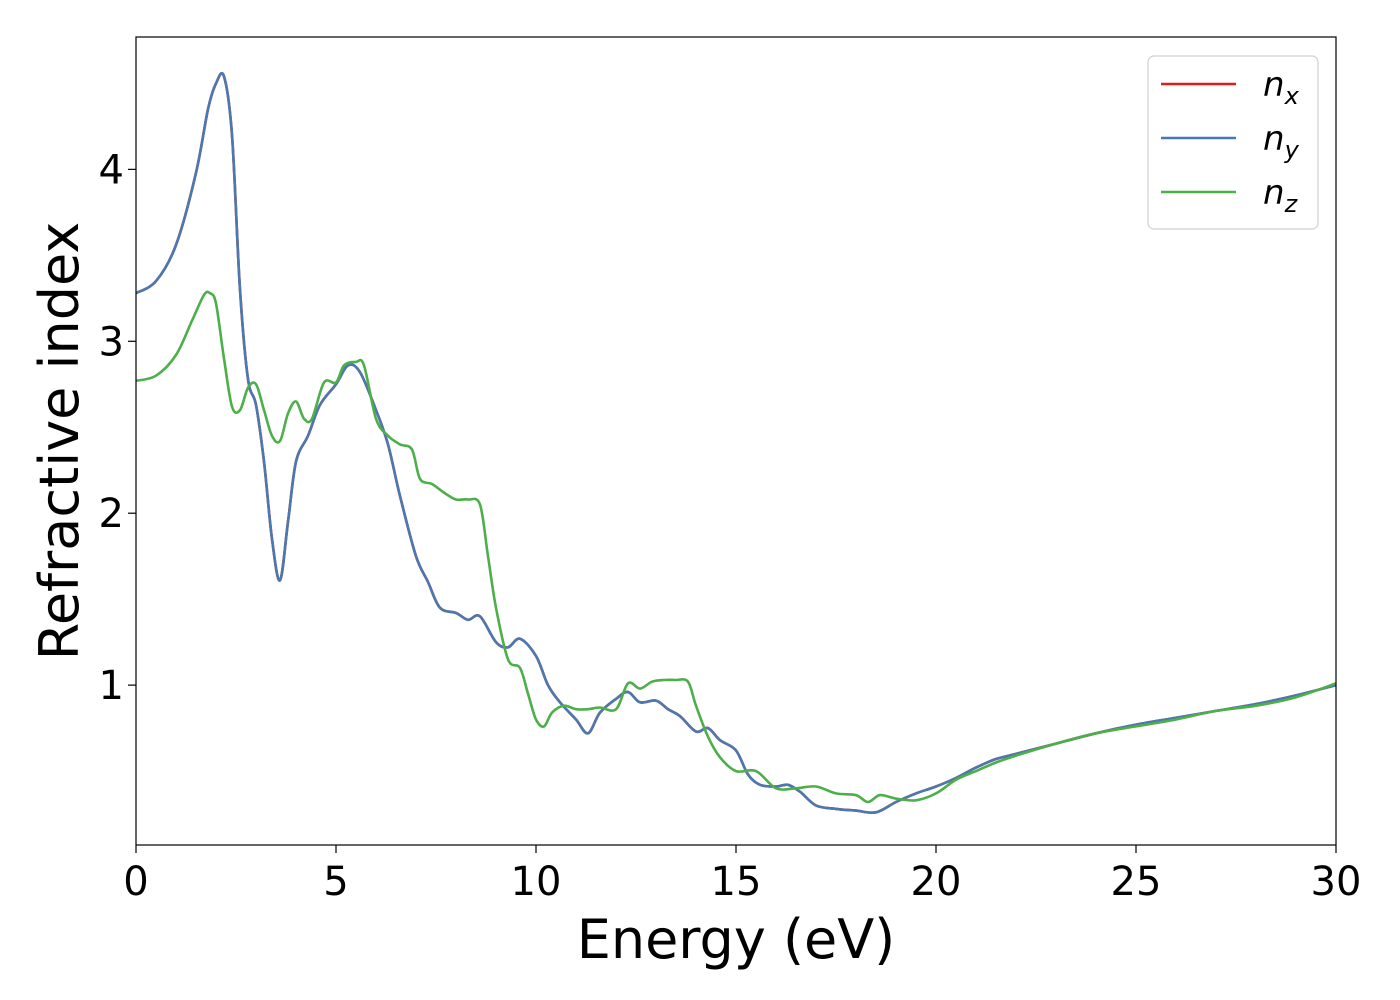 Image resolution: width=1400 pixels, height=1000 pixels. What do you see at coordinates (1281, 141) in the screenshot?
I see `legend-label: ny` at bounding box center [1281, 141].